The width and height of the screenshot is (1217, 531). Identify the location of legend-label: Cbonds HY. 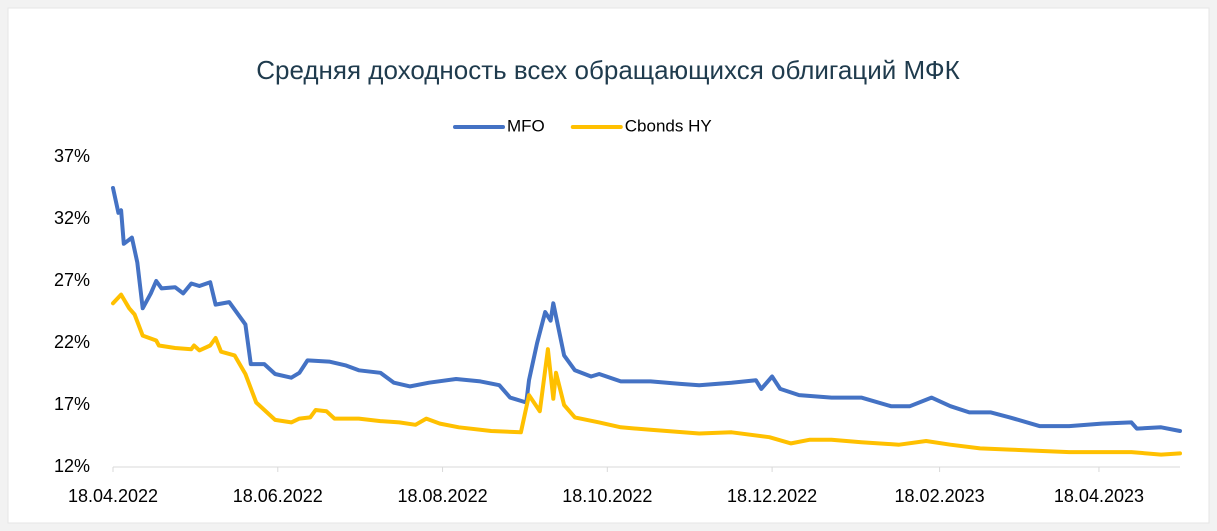
(668, 125).